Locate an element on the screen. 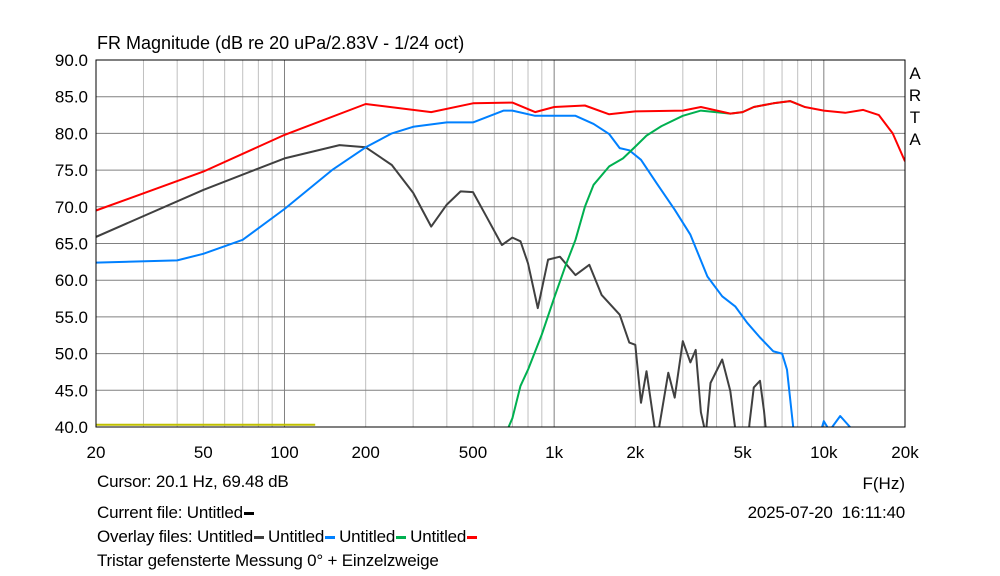 This screenshot has width=1000, height=576. current-file: Current file: Untitled is located at coordinates (177, 513).